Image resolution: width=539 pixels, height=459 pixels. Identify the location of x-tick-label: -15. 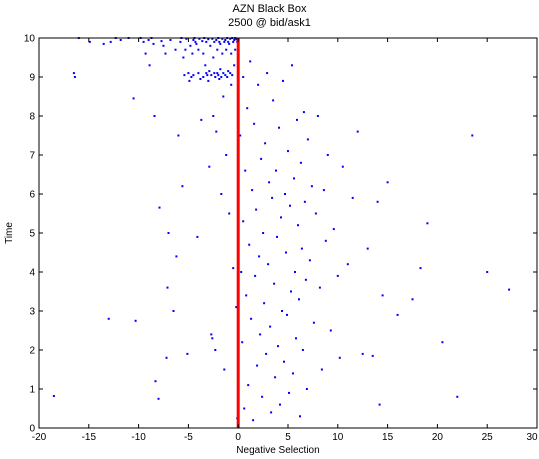
(89, 437).